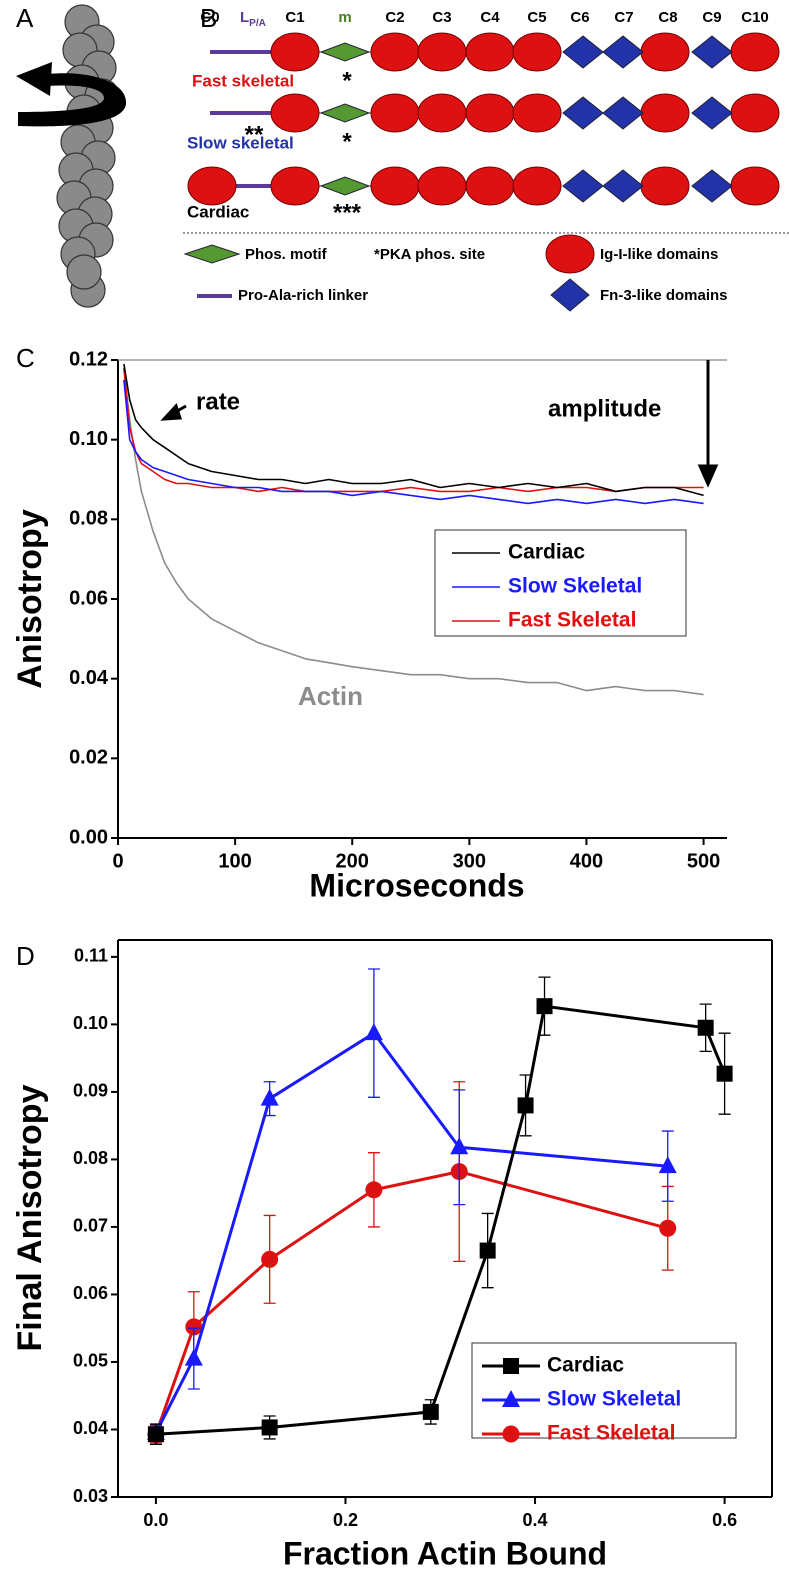 The width and height of the screenshot is (789, 1578). I want to click on y-tick-label: 0.03, so click(90, 1496).